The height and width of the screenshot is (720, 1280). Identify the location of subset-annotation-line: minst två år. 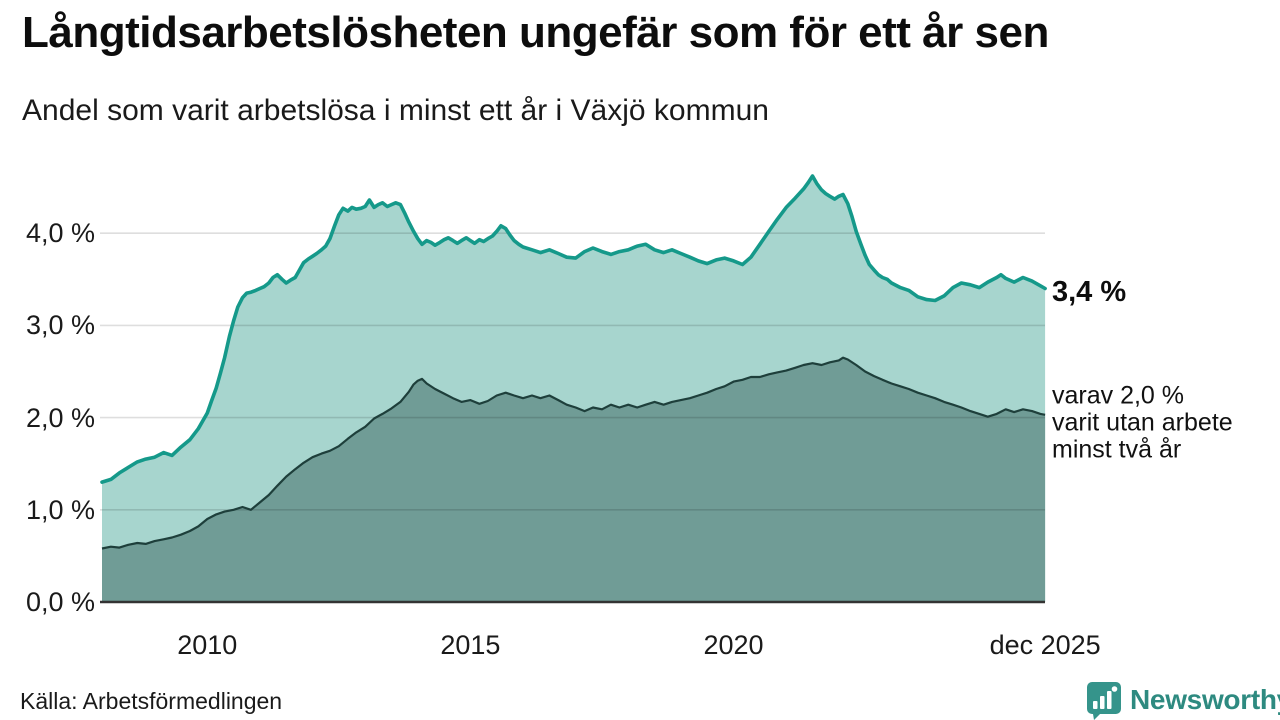
(1117, 449).